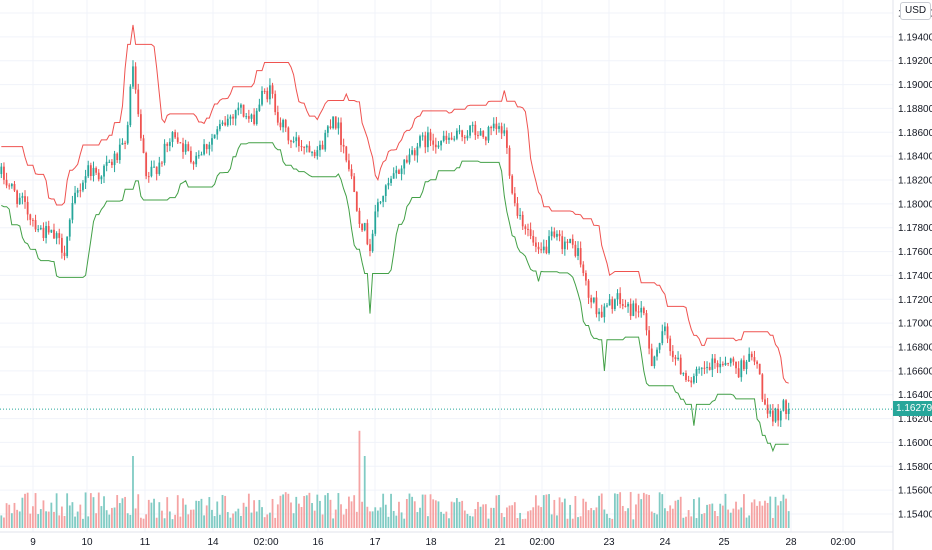 Image resolution: width=932 pixels, height=550 pixels. What do you see at coordinates (916, 11) in the screenshot?
I see `currency-button: USD` at bounding box center [916, 11].